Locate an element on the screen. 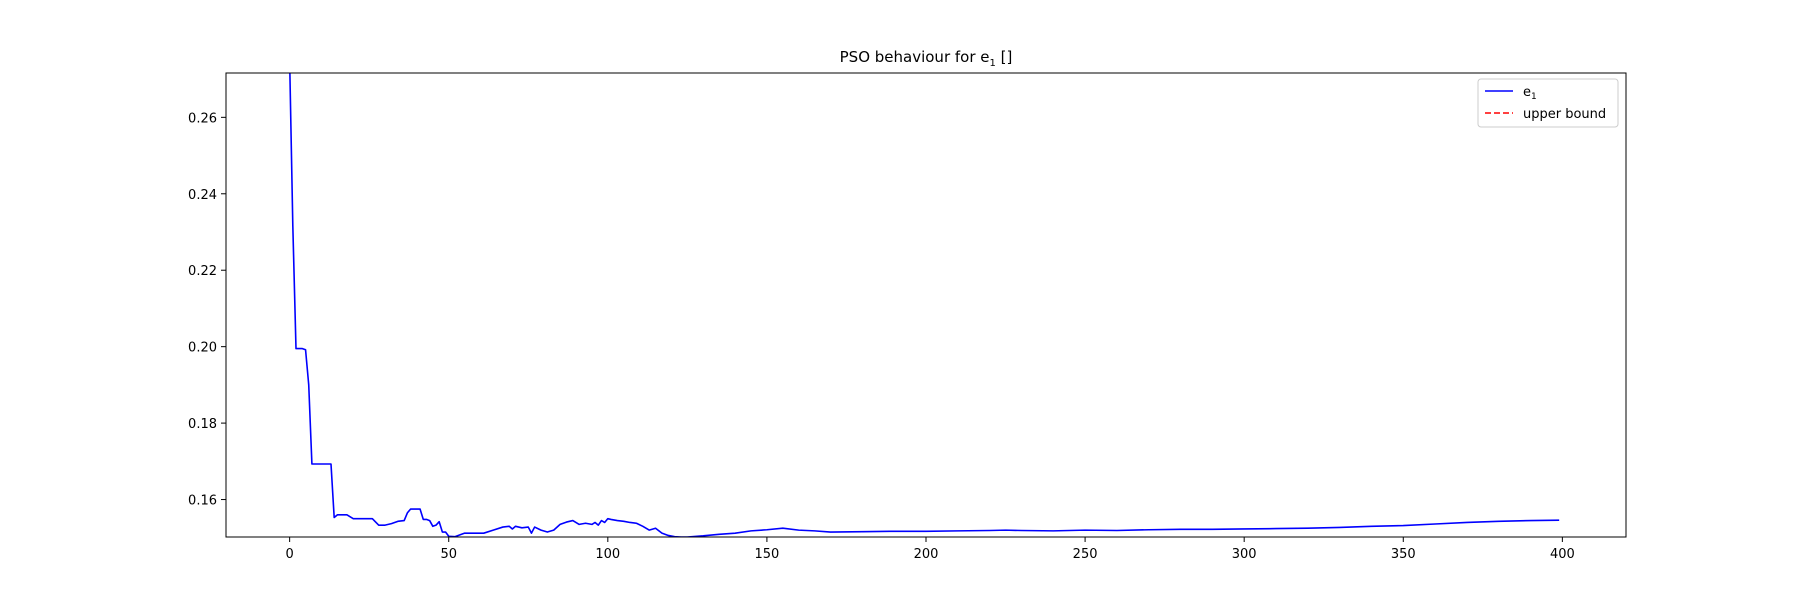 Image resolution: width=1800 pixels, height=600 pixels. chart-title: PSO behaviour for e1 [] is located at coordinates (926, 58).